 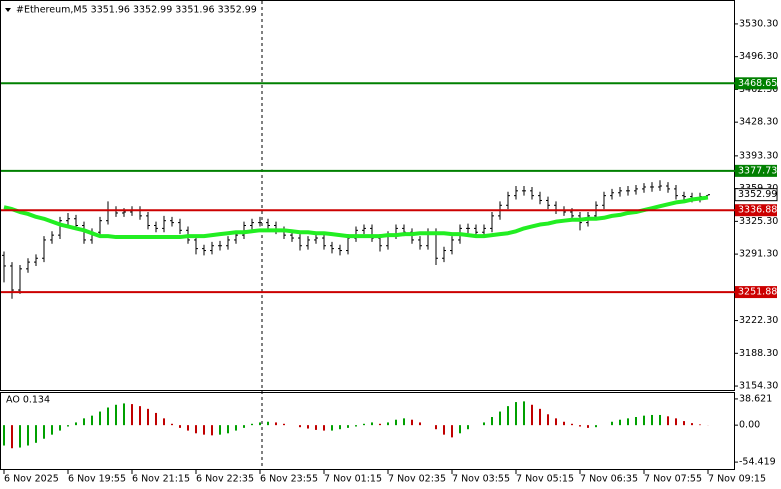 What do you see at coordinates (758, 56) in the screenshot?
I see `y-tick-label: 3496.30` at bounding box center [758, 56].